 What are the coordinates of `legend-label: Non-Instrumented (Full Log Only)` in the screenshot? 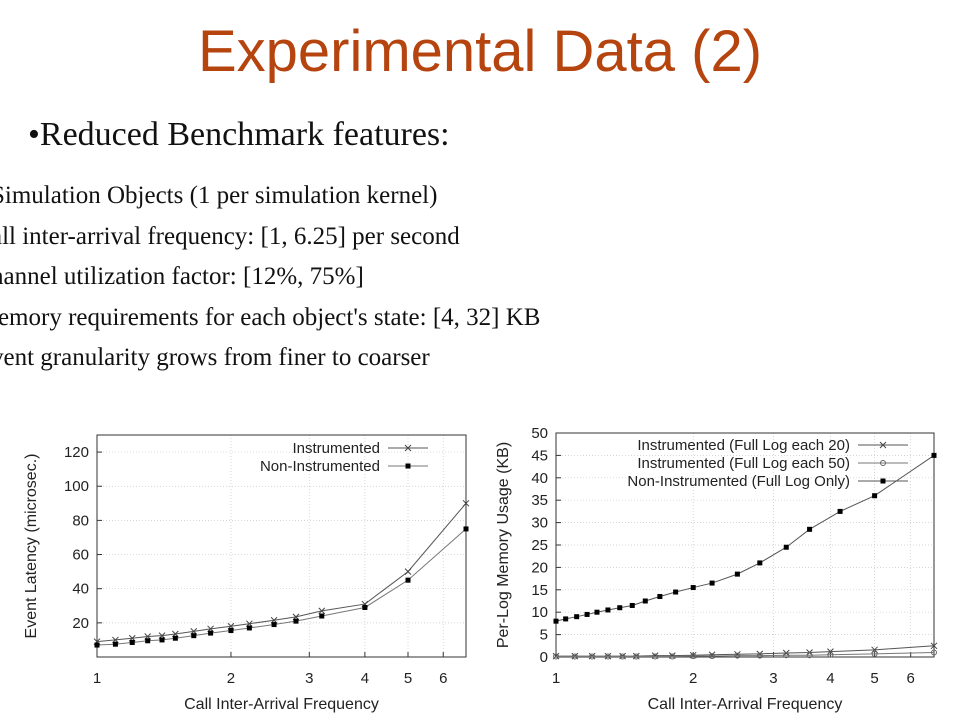 It's located at (738, 481).